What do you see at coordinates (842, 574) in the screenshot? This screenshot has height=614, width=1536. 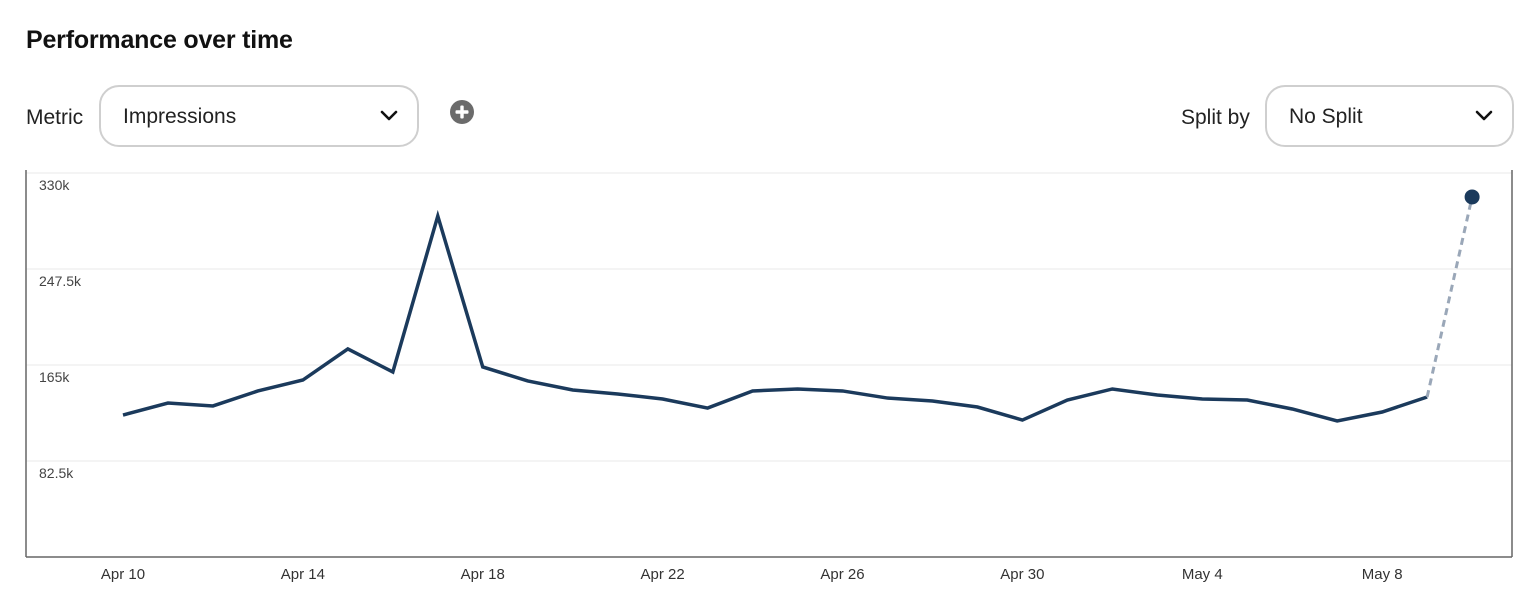 I see `x-tick-label: Apr 26` at bounding box center [842, 574].